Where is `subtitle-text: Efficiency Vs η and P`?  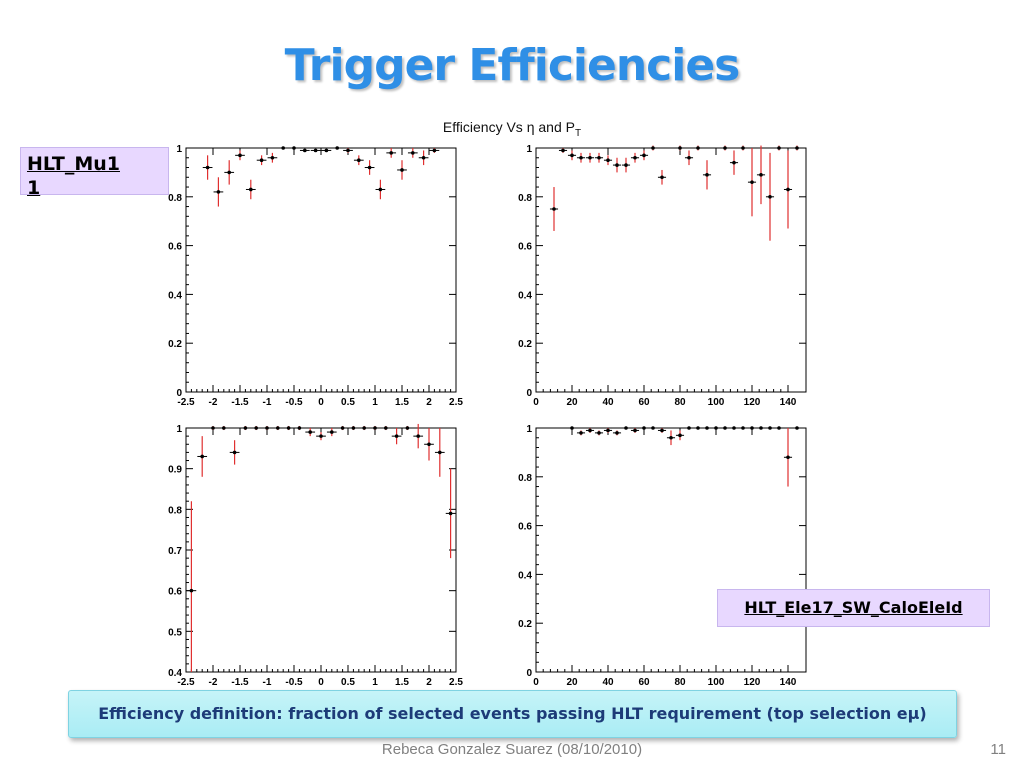
subtitle-text: Efficiency Vs η and P is located at coordinates (508, 127).